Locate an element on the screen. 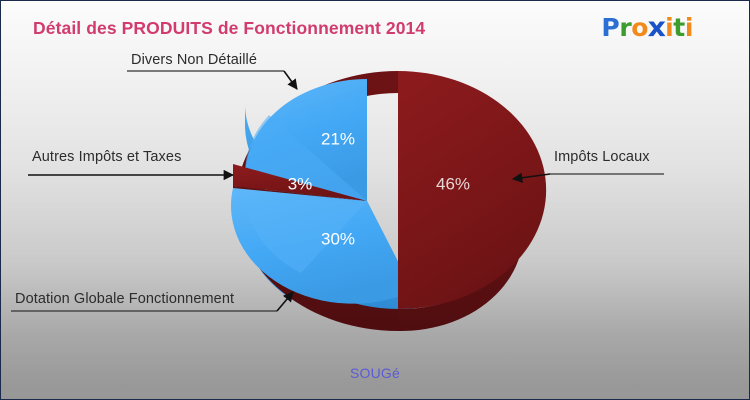  logo-letter-i1: i is located at coordinates (669, 27).